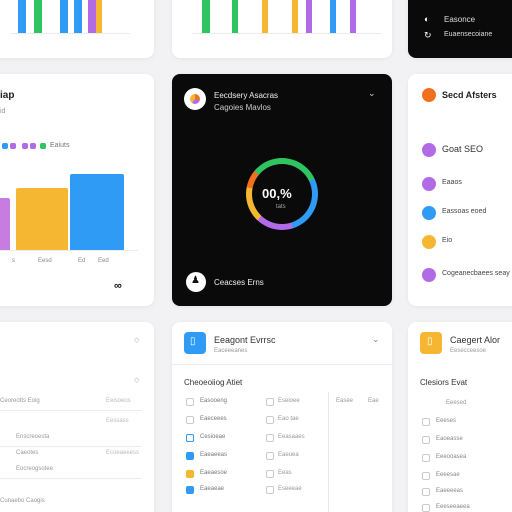 Image resolution: width=512 pixels, height=512 pixels. Describe the element at coordinates (60, 145) in the screenshot. I see `legend-label: Eaiuts` at that location.